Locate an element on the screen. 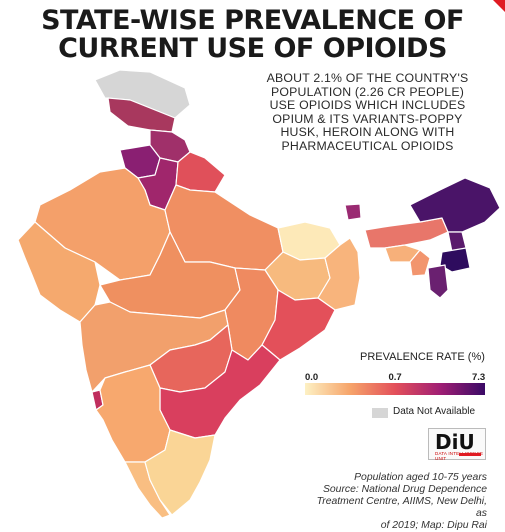 This screenshot has width=505, height=532. source-line: of 2019; Map: Dipu Rai is located at coordinates (433, 525).